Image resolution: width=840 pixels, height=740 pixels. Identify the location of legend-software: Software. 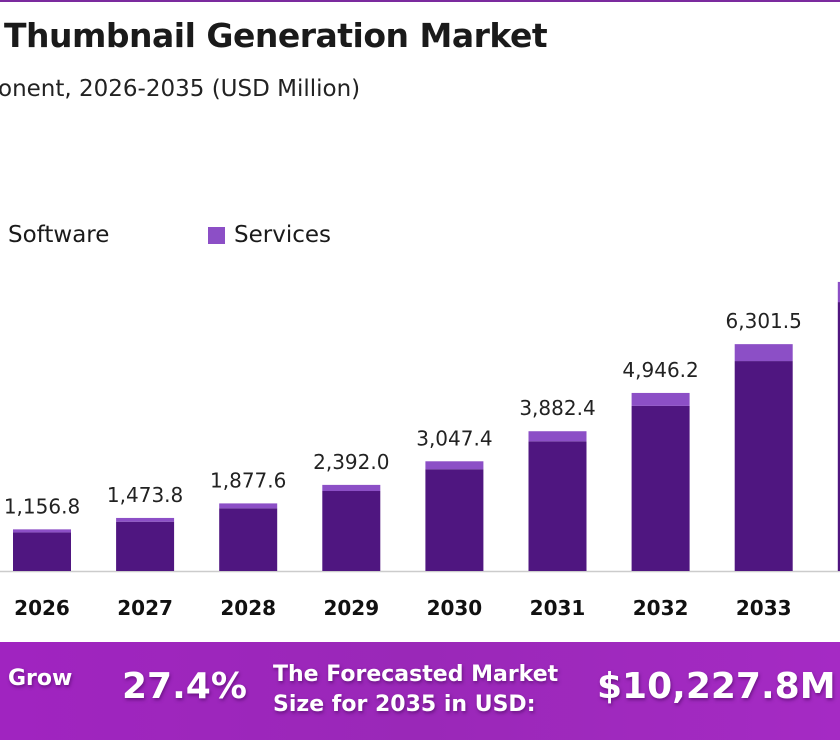
(54, 235).